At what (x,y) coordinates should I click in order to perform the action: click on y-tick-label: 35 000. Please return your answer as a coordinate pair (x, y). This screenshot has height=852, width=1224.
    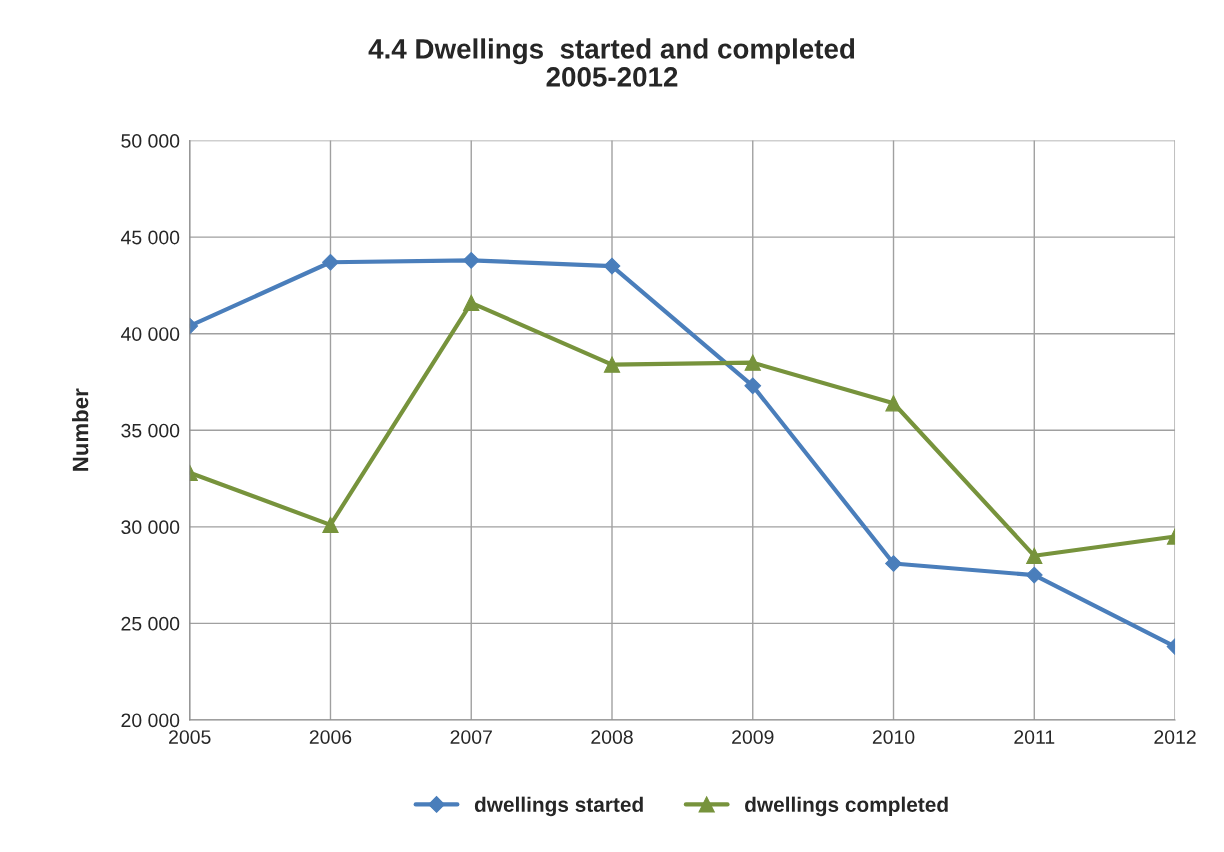
    Looking at the image, I should click on (150, 430).